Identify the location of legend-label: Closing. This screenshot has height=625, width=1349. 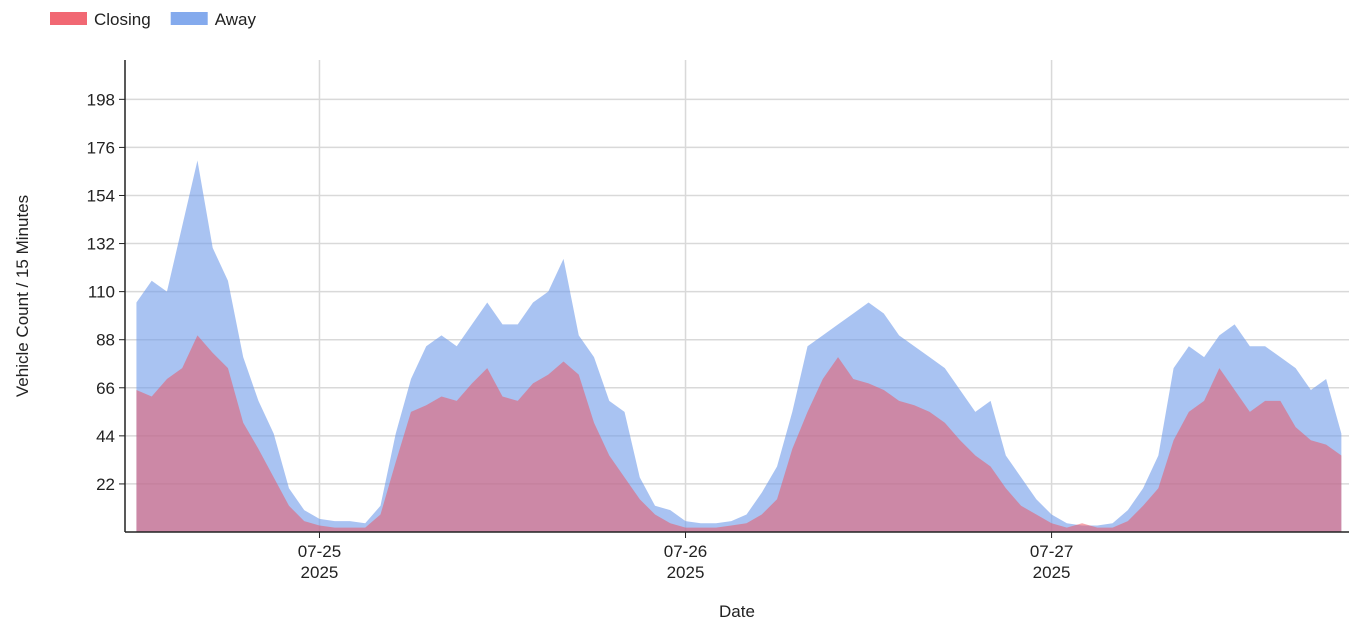
(122, 19).